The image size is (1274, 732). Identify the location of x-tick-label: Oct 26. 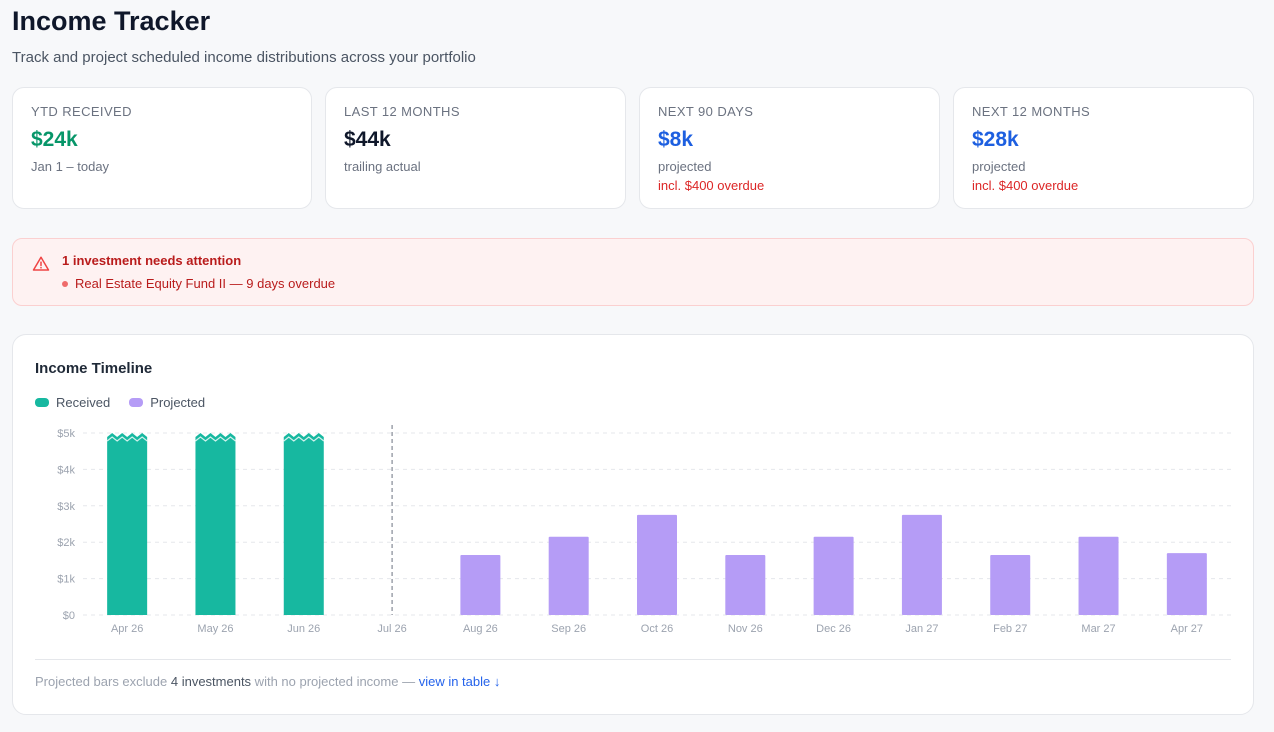
(657, 629).